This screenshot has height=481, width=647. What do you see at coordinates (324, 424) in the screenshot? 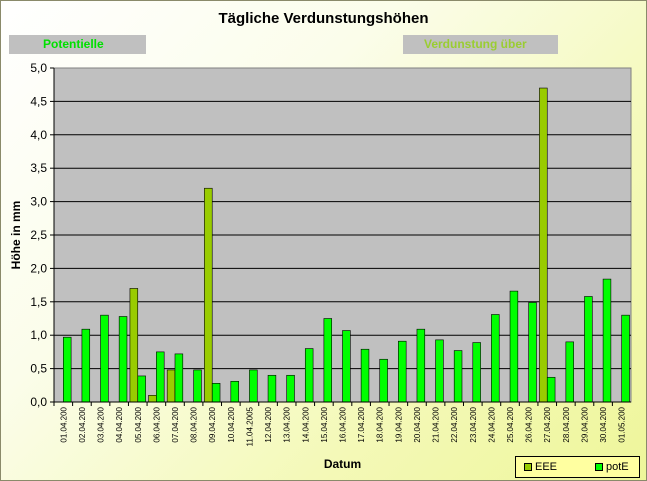
I see `x-tick-label: 15.04.200` at bounding box center [324, 424].